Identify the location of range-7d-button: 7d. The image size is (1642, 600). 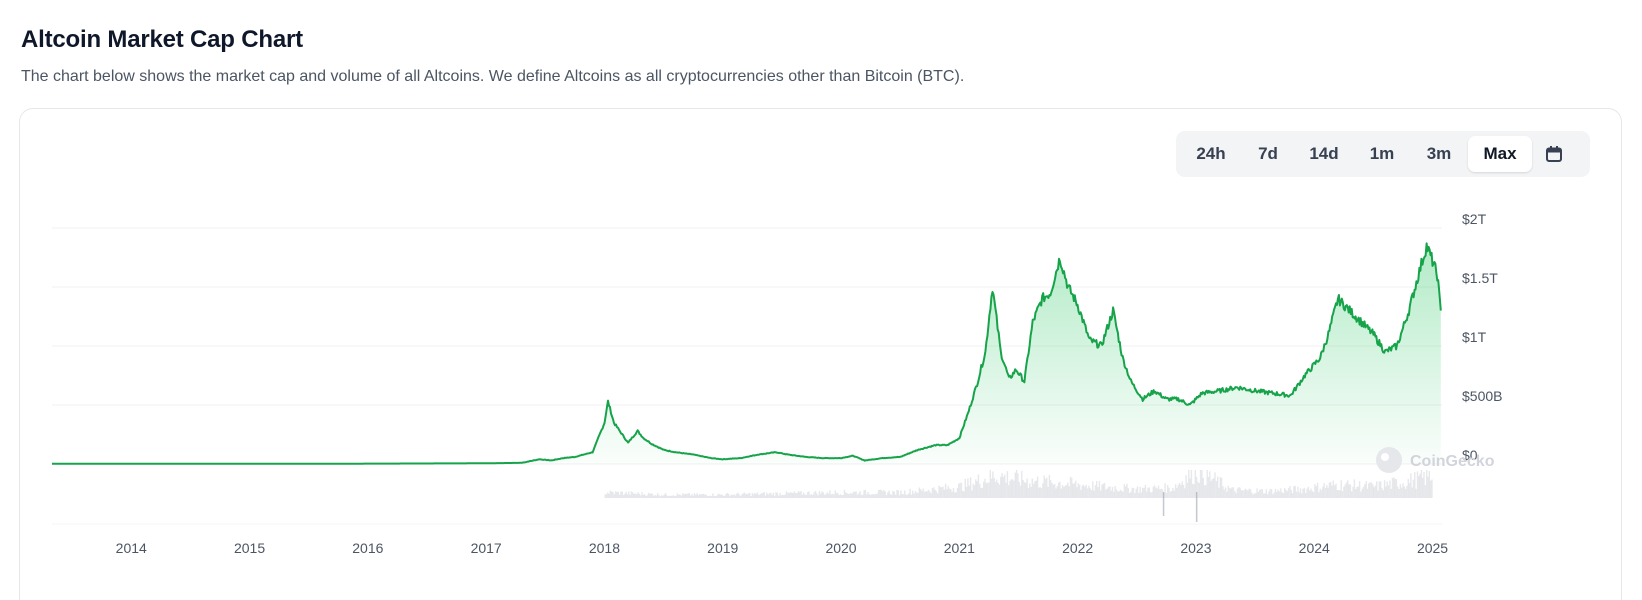
(1268, 154).